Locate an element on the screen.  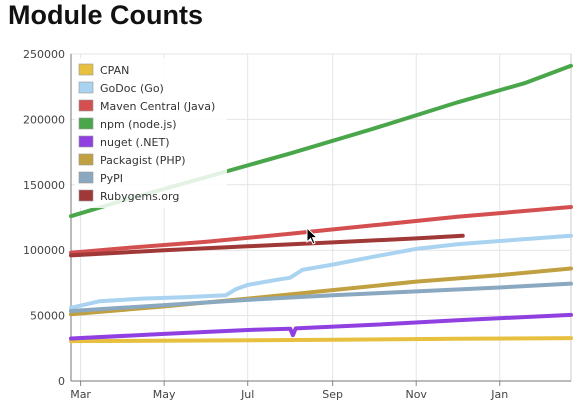
legend-label-maven: Maven Central (Java) is located at coordinates (157, 106).